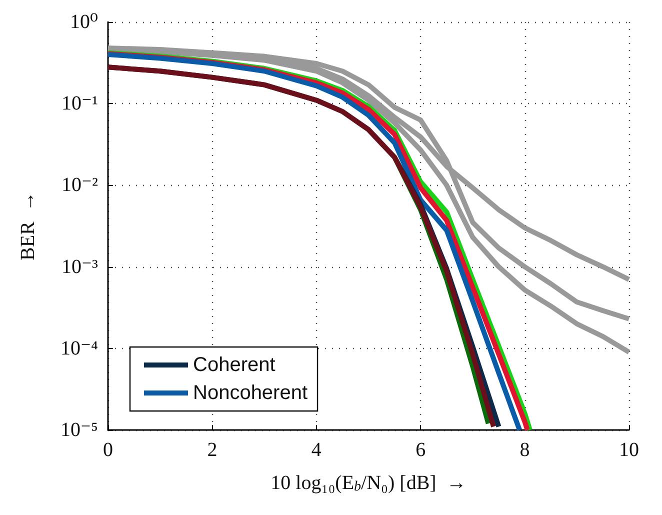  I want to click on x-axis-title: 10 log₁₀(Eb/N₀) [dB] →, so click(368, 483).